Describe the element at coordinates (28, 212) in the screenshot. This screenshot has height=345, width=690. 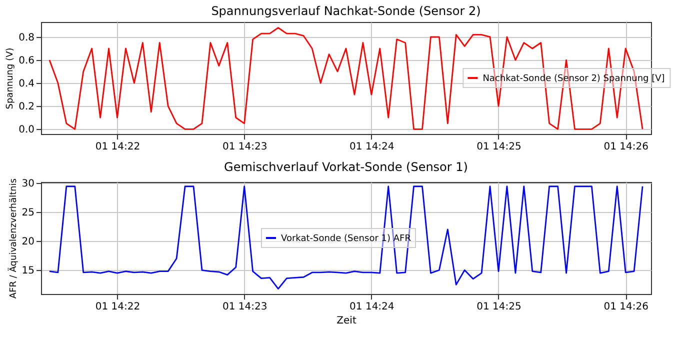
I see `y-tick-label: 25` at that location.